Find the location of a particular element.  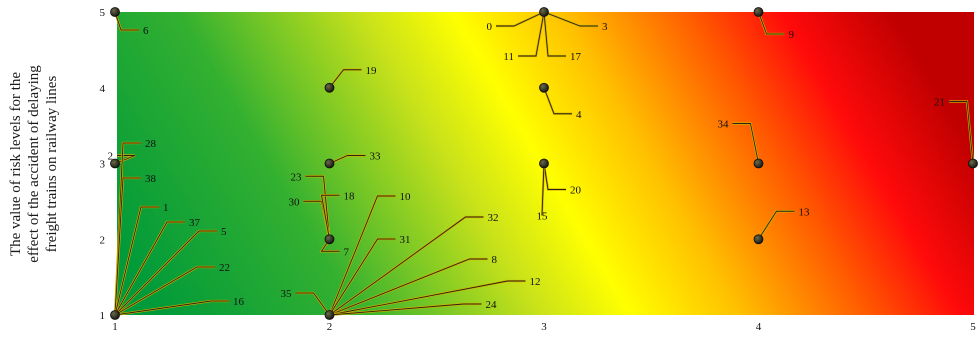

point-label-10: 10 is located at coordinates (406, 197).